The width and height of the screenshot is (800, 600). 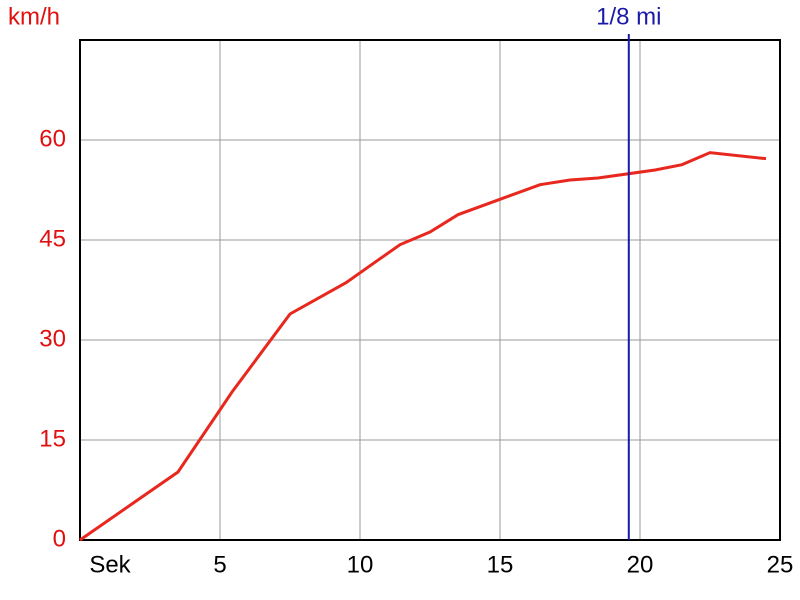 I want to click on x-tick-label: 10, so click(x=360, y=564).